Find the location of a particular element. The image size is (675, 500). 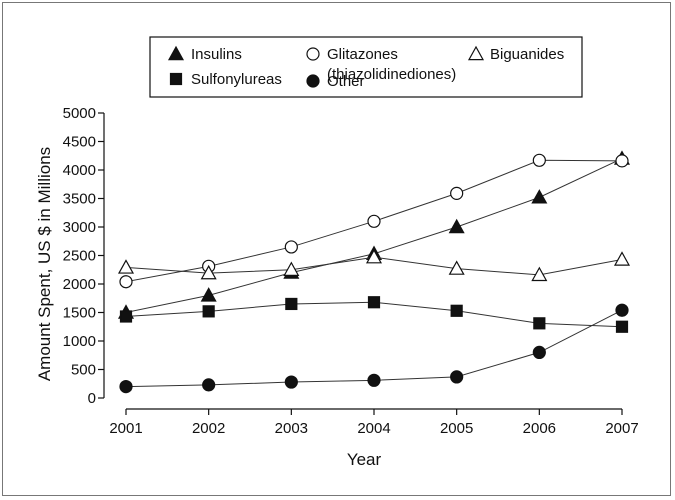

series-other is located at coordinates (374, 348).